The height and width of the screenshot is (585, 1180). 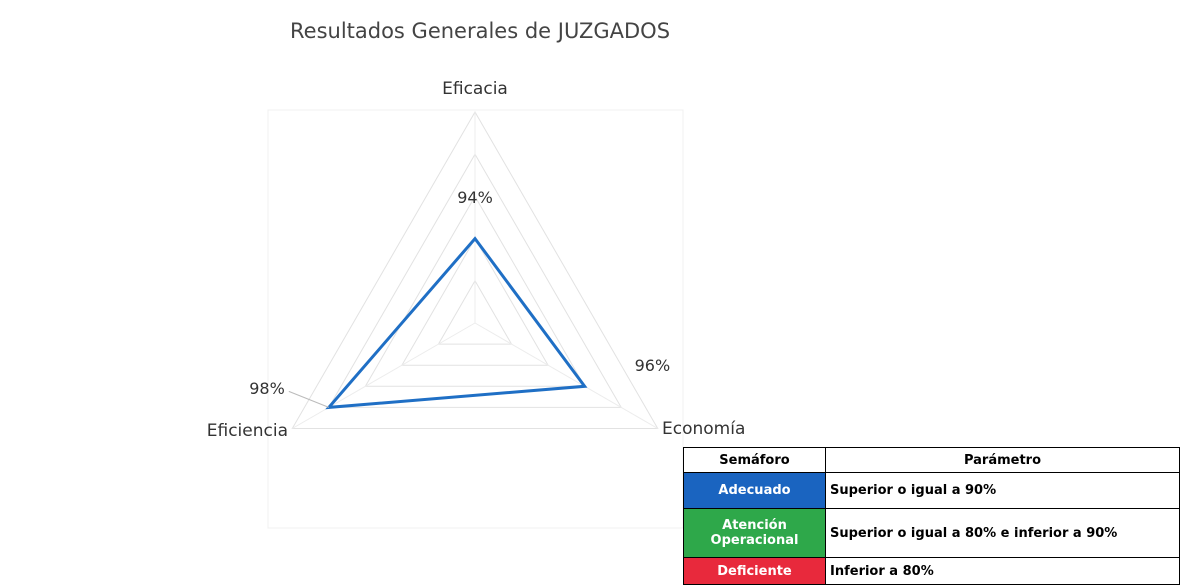 I want to click on semaforo-cell: Atención Operacional, so click(x=754, y=533).